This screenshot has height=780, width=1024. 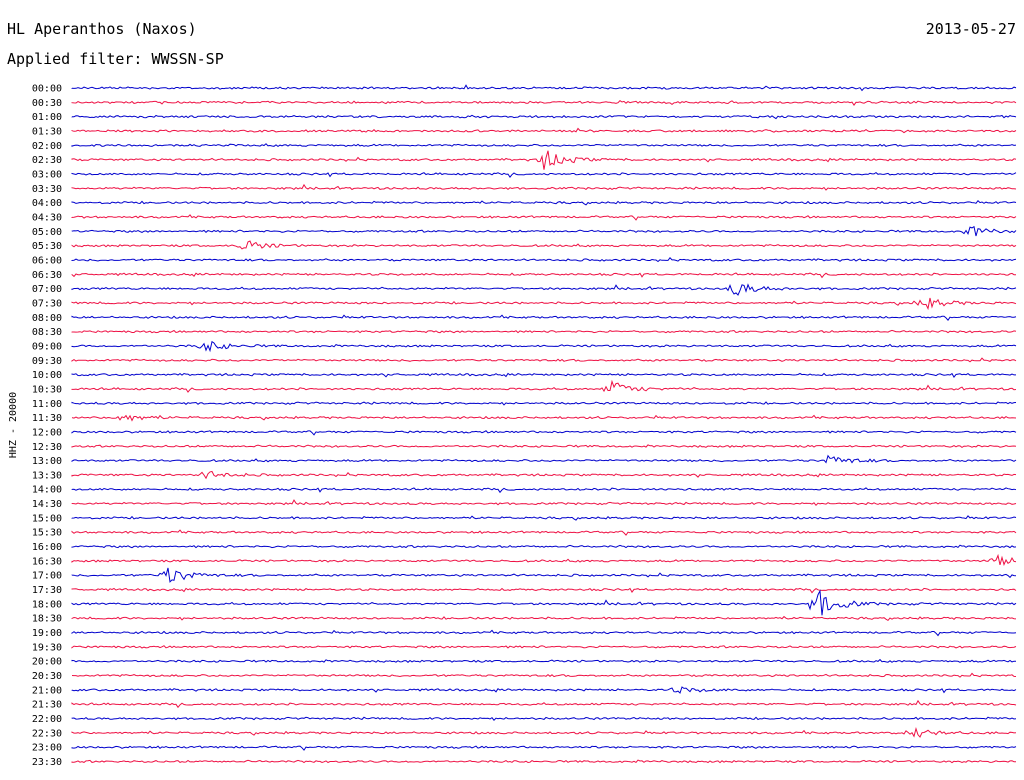 I want to click on row-time-label: 00:30, so click(x=47, y=103).